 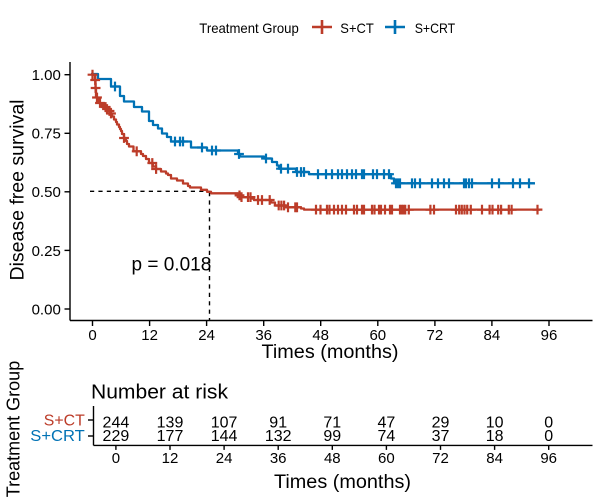 I want to click on svg-text: 0.25, so click(x=46, y=251).